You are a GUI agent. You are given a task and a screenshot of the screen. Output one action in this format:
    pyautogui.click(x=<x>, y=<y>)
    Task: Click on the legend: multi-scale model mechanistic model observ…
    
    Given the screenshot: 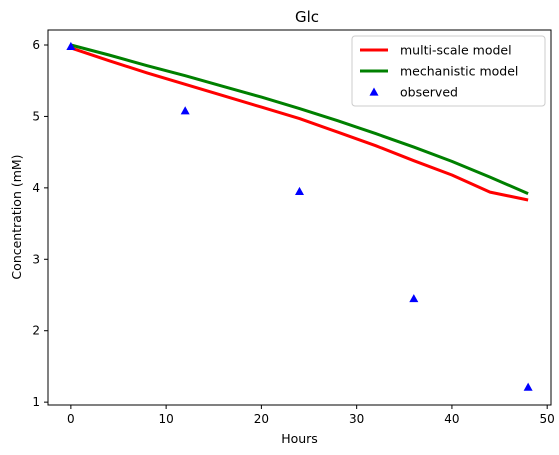 What is the action you would take?
    pyautogui.click(x=448, y=71)
    